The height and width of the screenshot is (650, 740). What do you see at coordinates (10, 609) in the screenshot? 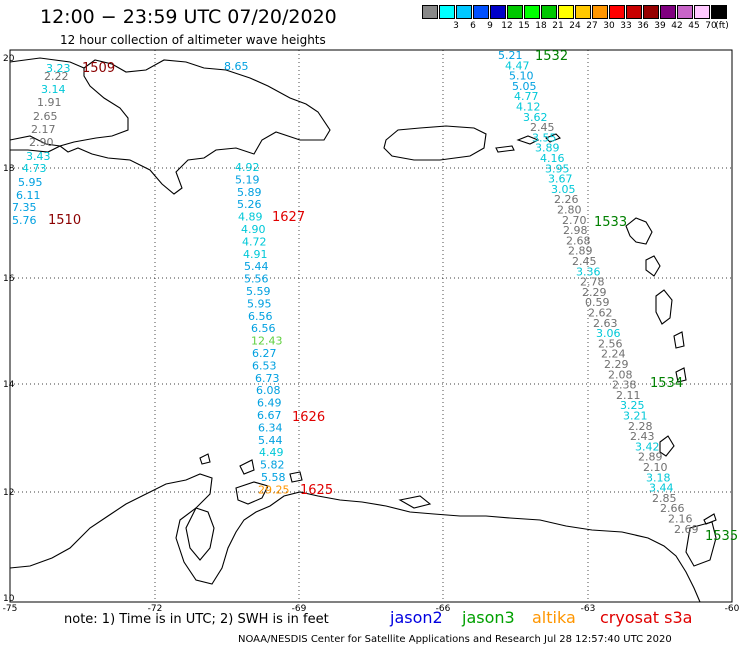
I see `longitude-tick-label: -75` at bounding box center [10, 609].